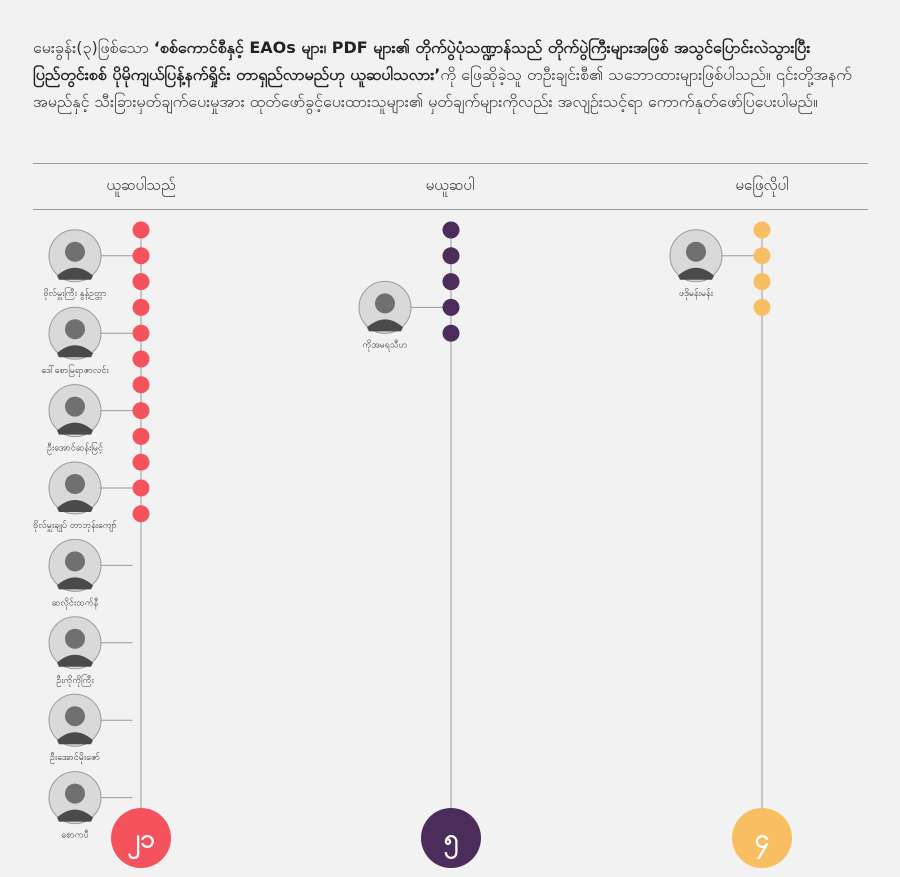 The image size is (900, 877). I want to click on person-name: စောကပီ, so click(75, 835).